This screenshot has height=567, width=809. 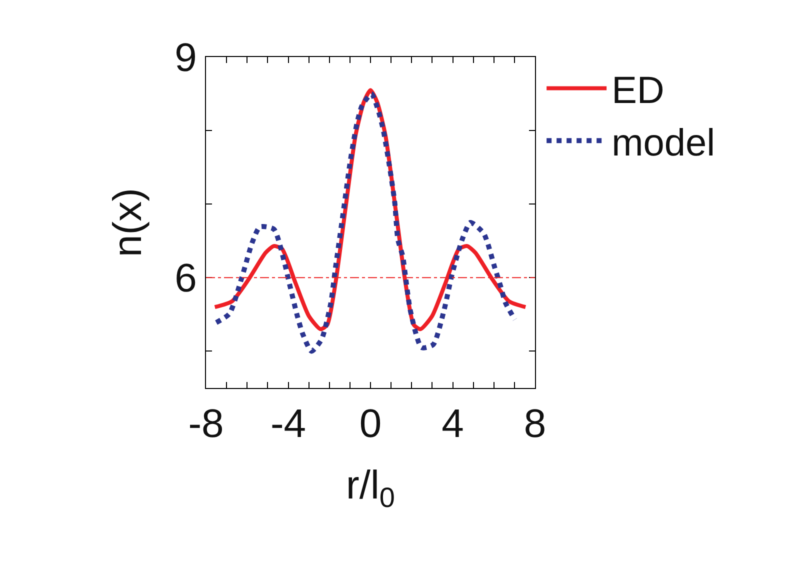 What do you see at coordinates (185, 278) in the screenshot?
I see `y-tick-label: 6` at bounding box center [185, 278].